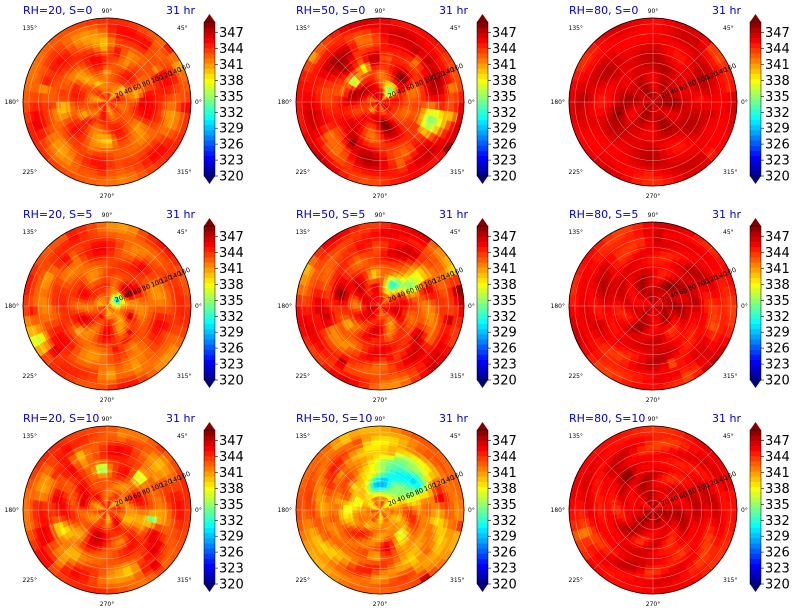 This screenshot has width=793, height=612. Describe the element at coordinates (410, 87) in the screenshot. I see `radial-tick-label: 60` at that location.